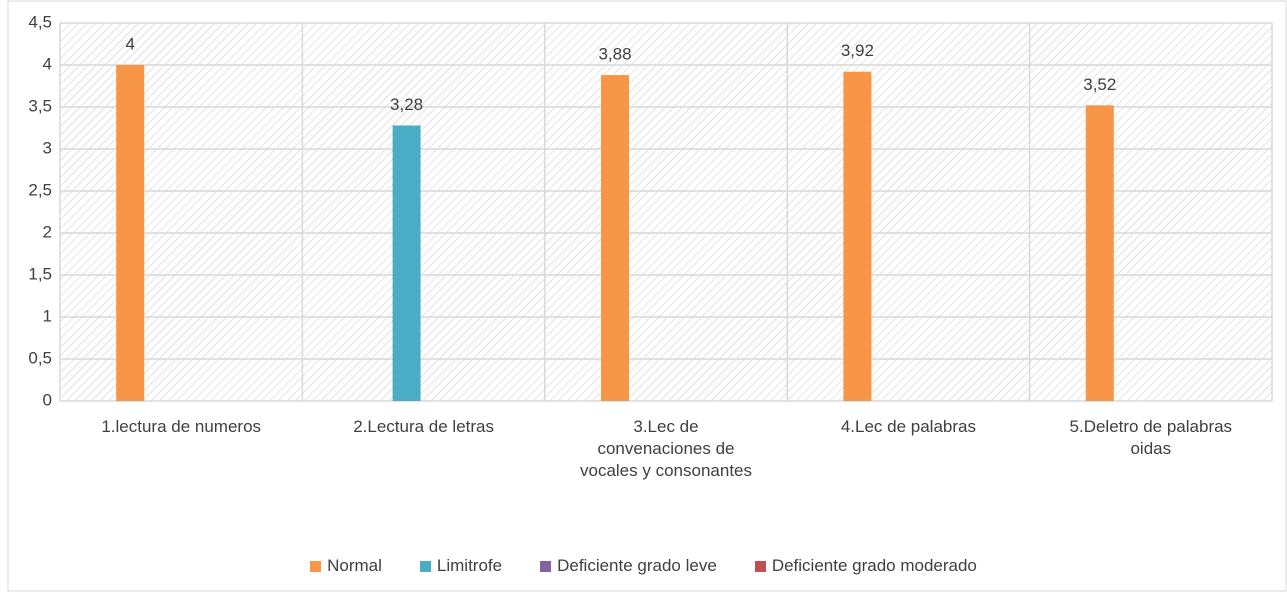 The height and width of the screenshot is (592, 1287). I want to click on x-tick-label: 1.lectura de numeros, so click(181, 426).